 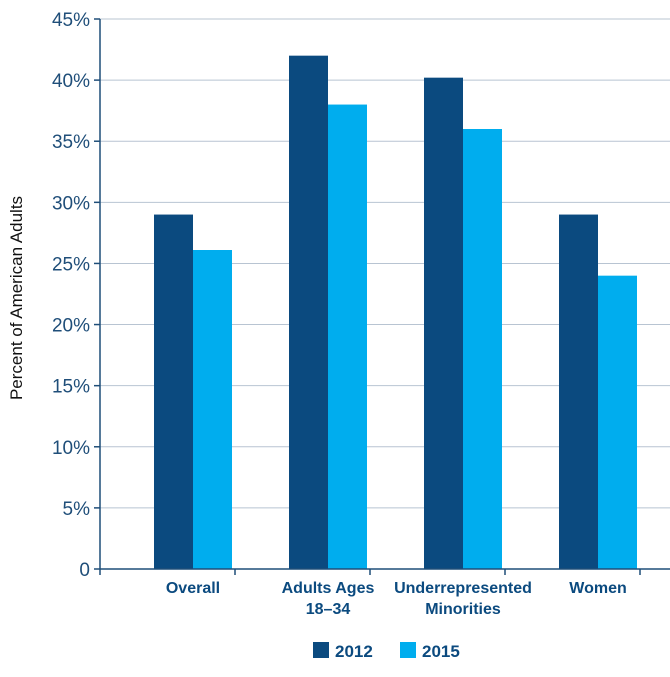 What do you see at coordinates (463, 588) in the screenshot?
I see `x-category-label-line: Underrepresented` at bounding box center [463, 588].